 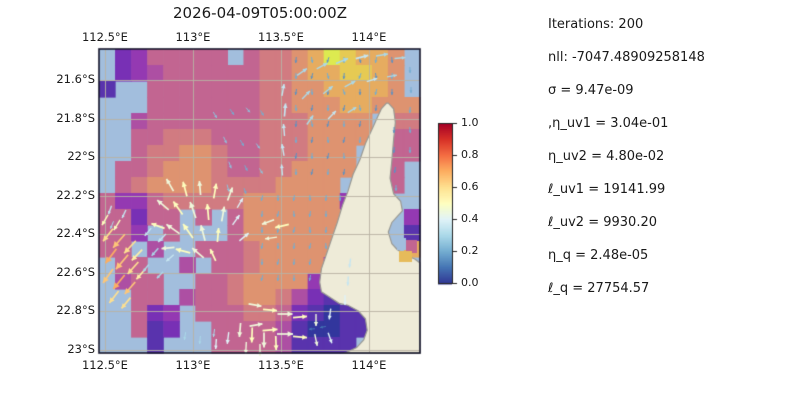 What do you see at coordinates (602, 222) in the screenshot?
I see `annotation-ell-uv2: ℓ_uv2 = 9930.20` at bounding box center [602, 222].